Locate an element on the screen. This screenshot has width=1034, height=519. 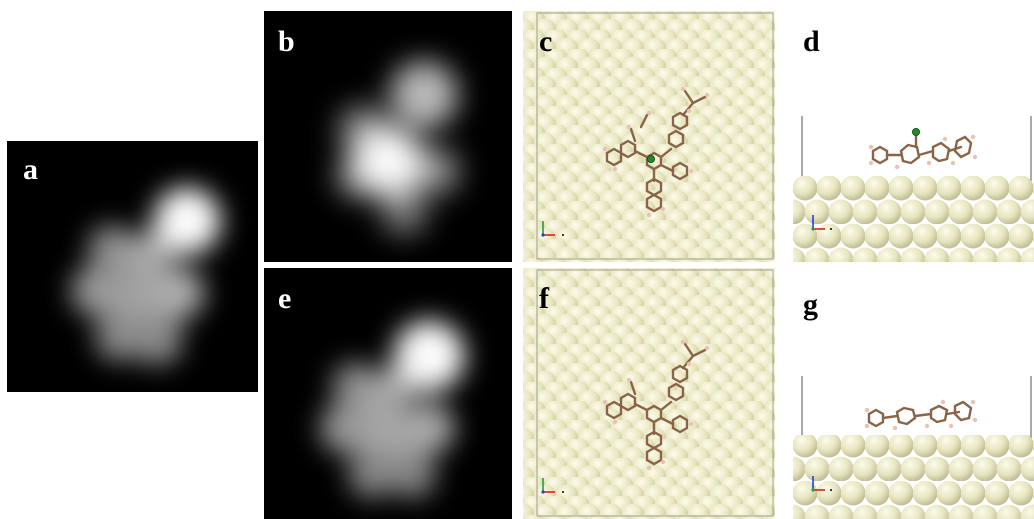
surface-top-view-c is located at coordinates (649, 136).